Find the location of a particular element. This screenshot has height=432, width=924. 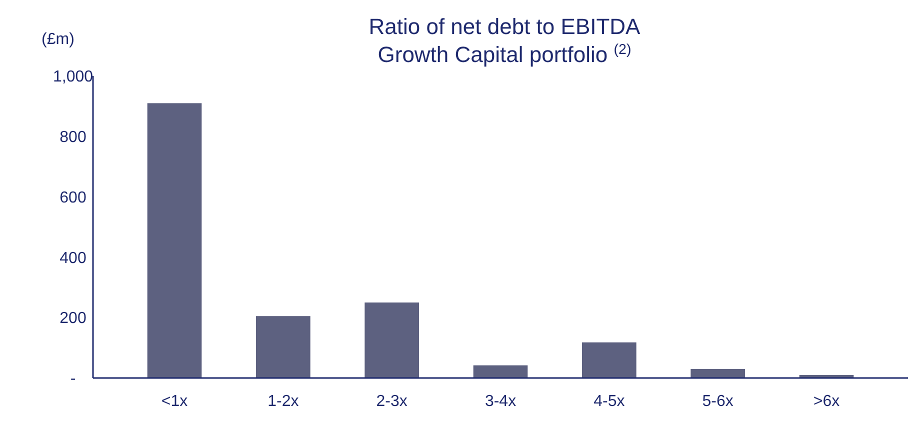

y-tick-label: 800 is located at coordinates (73, 137).